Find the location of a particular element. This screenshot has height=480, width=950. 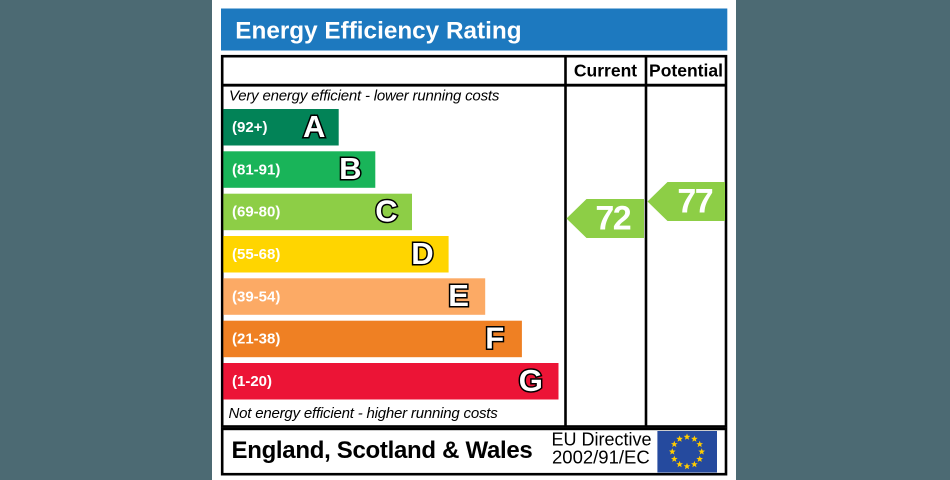

svg-text: E is located at coordinates (458, 295).